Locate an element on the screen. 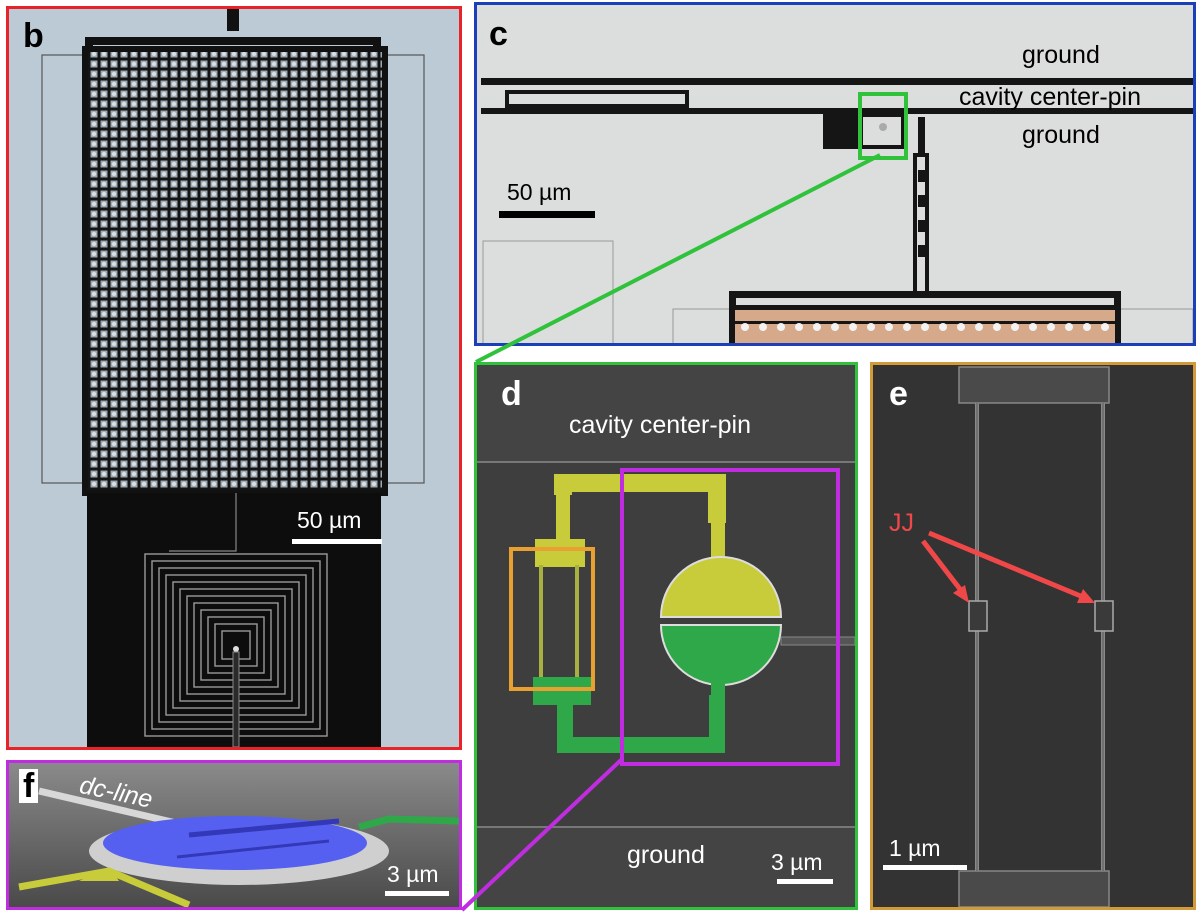 This screenshot has width=1200, height=916. panel-e-scale-bar is located at coordinates (925, 867).